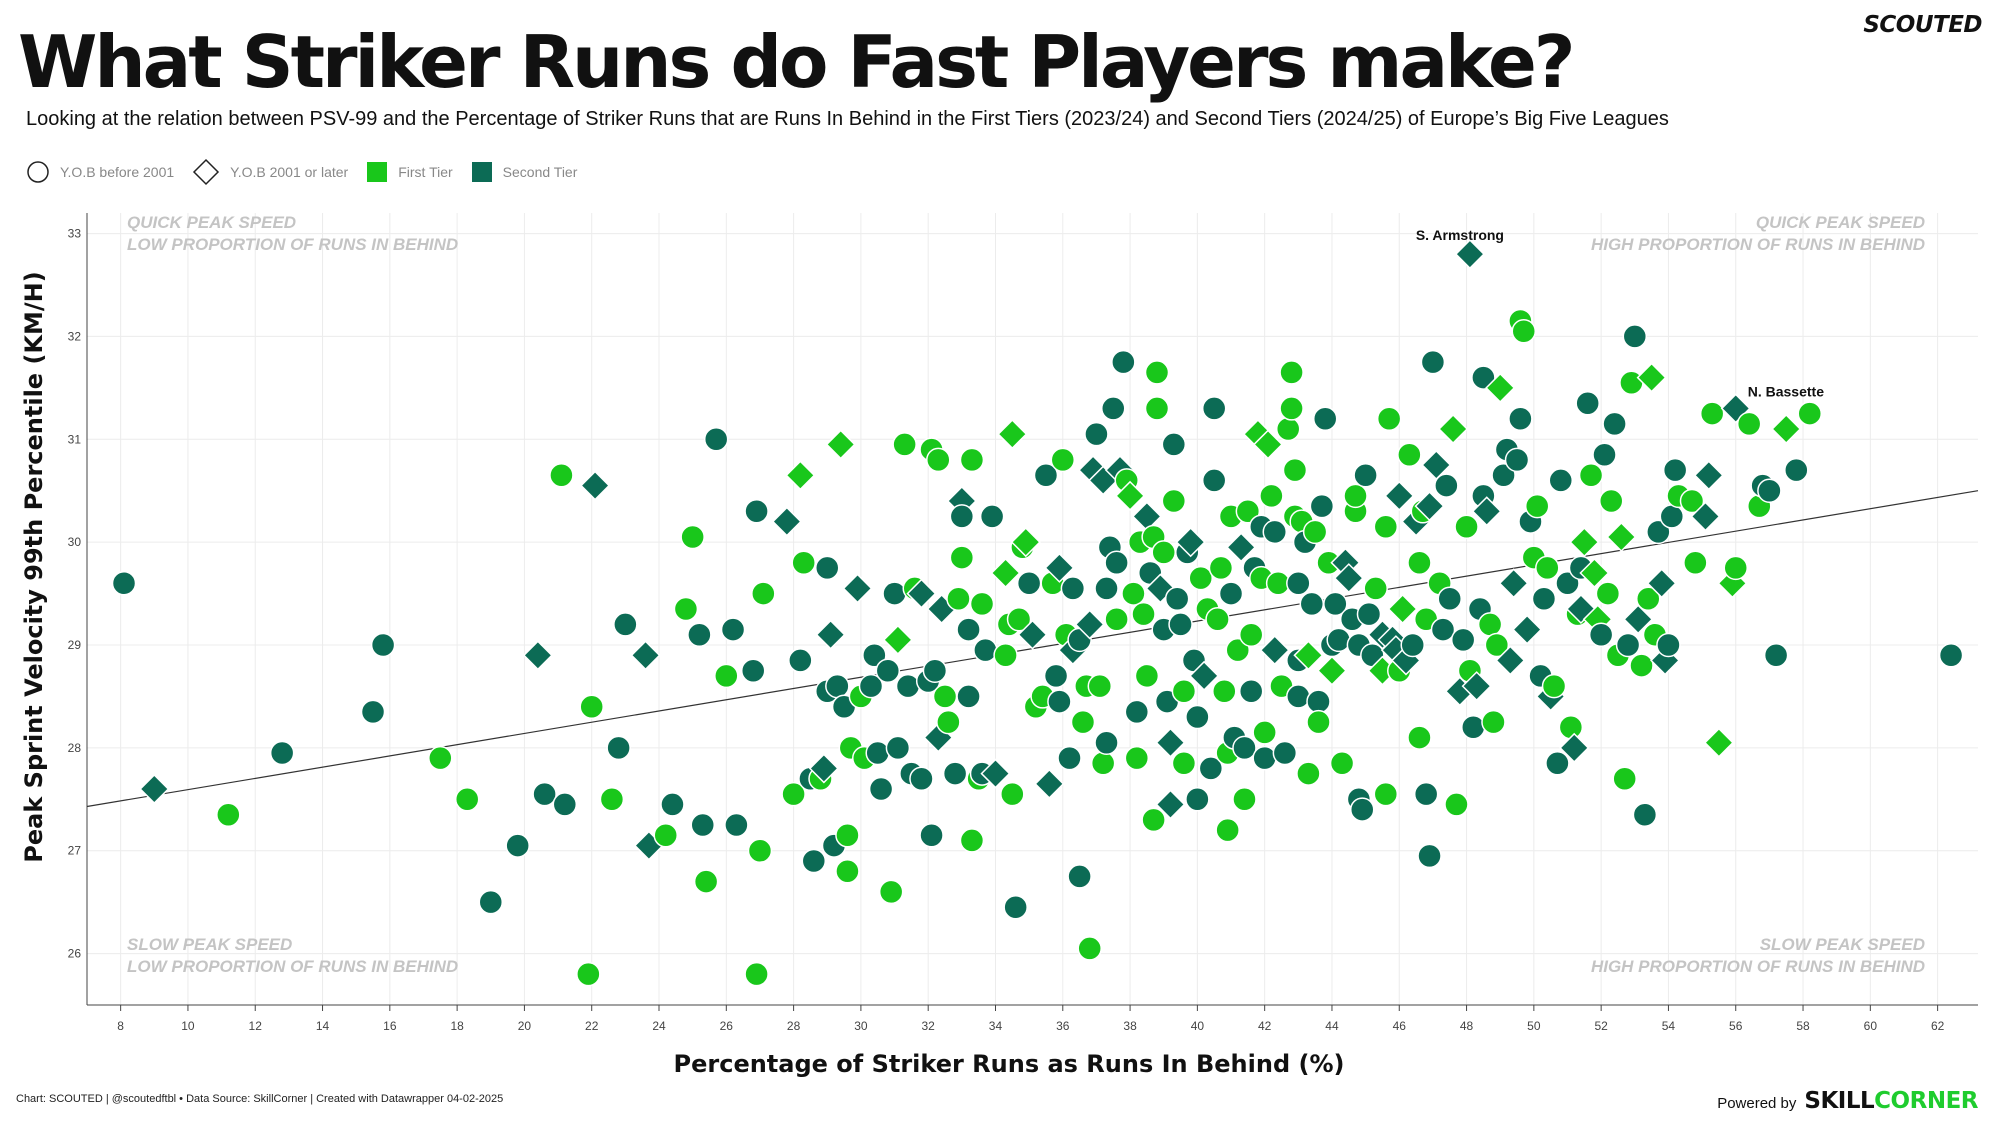 The height and width of the screenshot is (1125, 2000). Describe the element at coordinates (996, 1026) in the screenshot. I see `x-tick-label: 34` at that location.